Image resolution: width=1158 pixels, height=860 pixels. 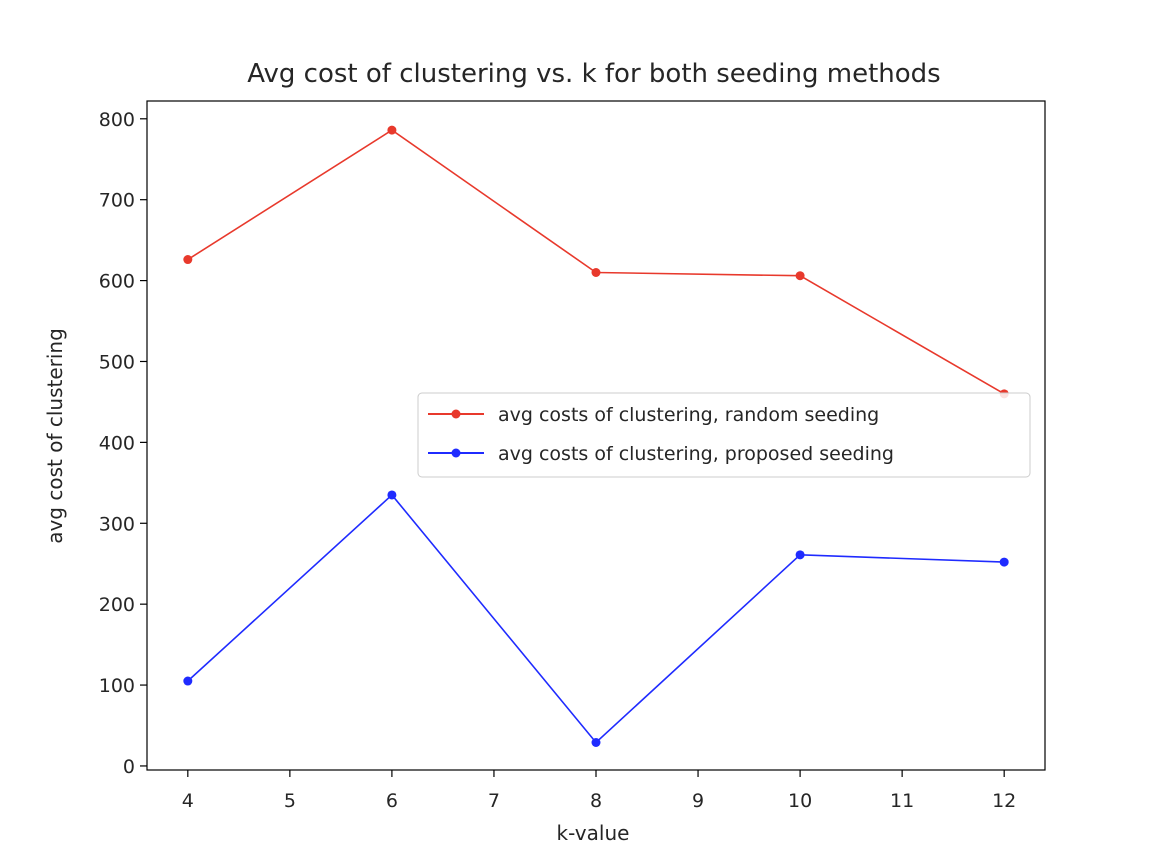 I want to click on x-tick-label: 8, so click(x=596, y=801).